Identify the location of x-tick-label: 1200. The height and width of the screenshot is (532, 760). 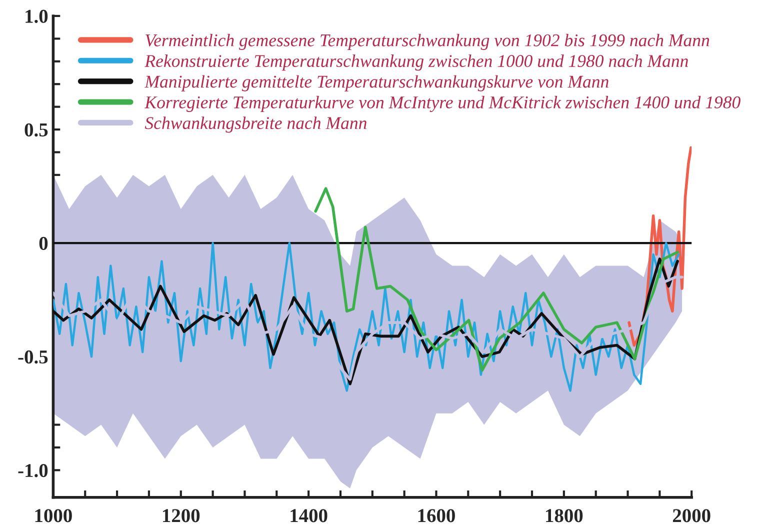
(181, 515).